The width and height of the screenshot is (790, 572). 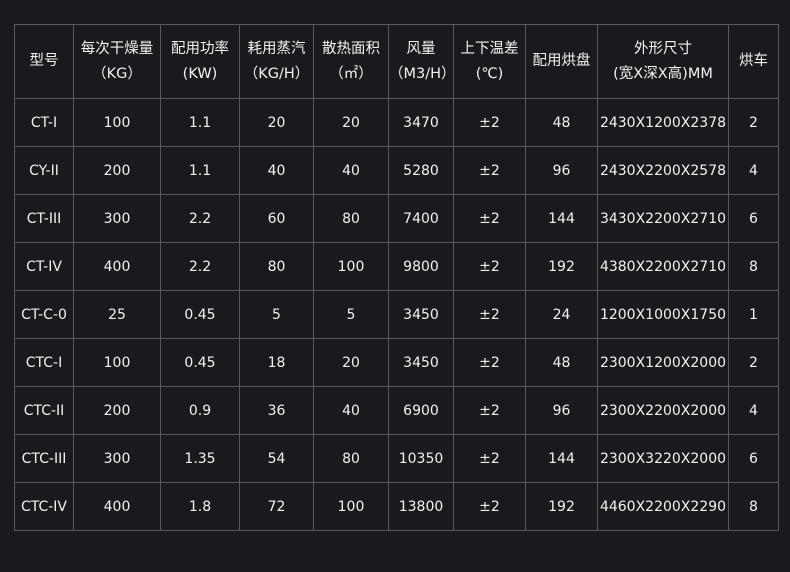 I want to click on table-cell: 60, so click(x=276, y=218).